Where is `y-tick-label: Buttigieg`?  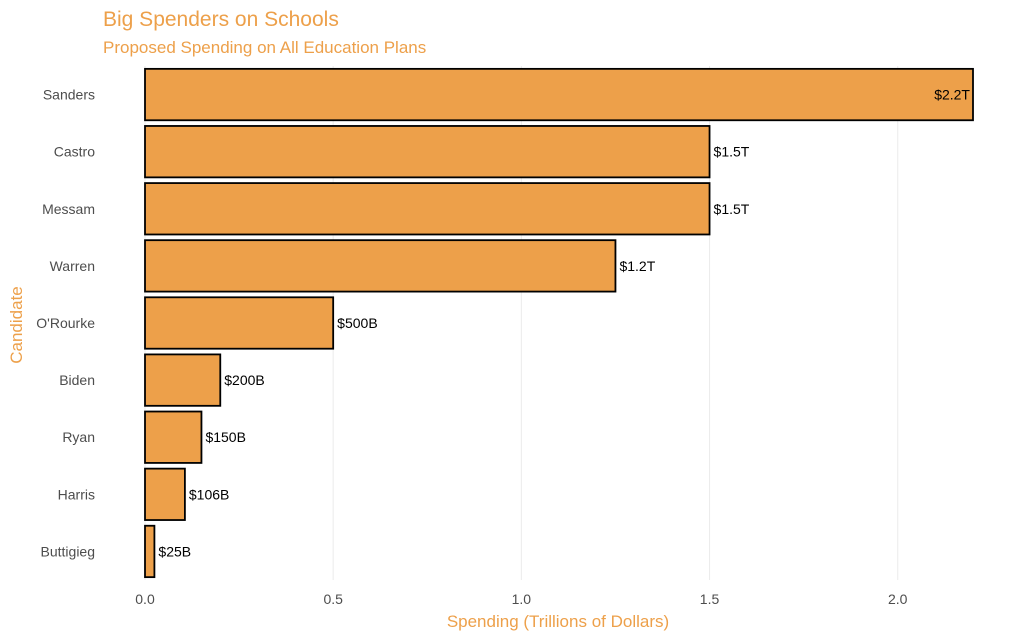 y-tick-label: Buttigieg is located at coordinates (68, 551).